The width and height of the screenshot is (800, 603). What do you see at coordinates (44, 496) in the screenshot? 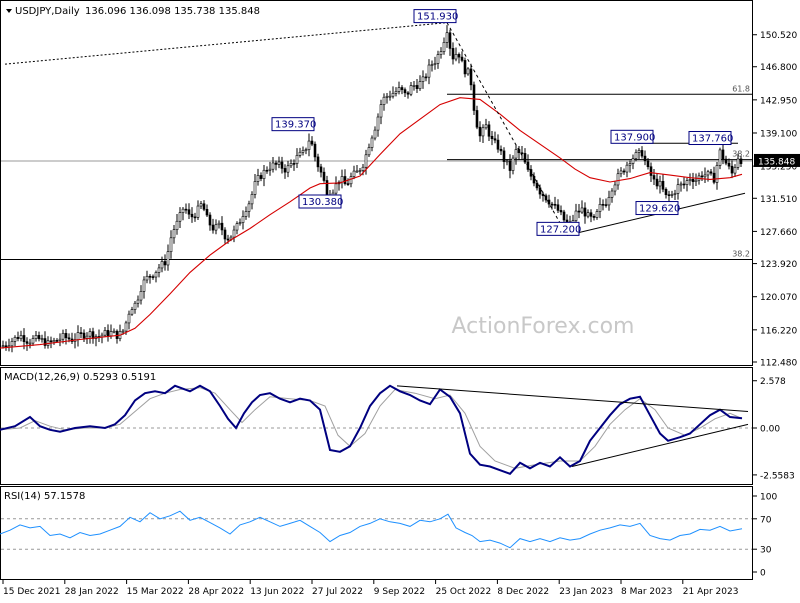
I see `rsi-title: RSI(14) 57.1578` at bounding box center [44, 496].